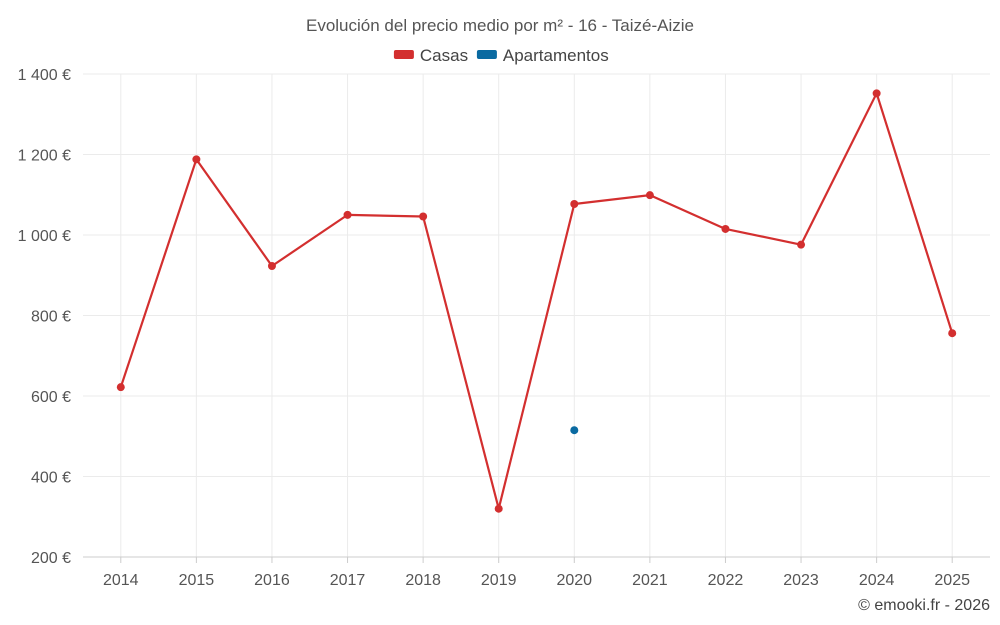  Describe the element at coordinates (556, 55) in the screenshot. I see `legend-label: Apartamentos` at that location.